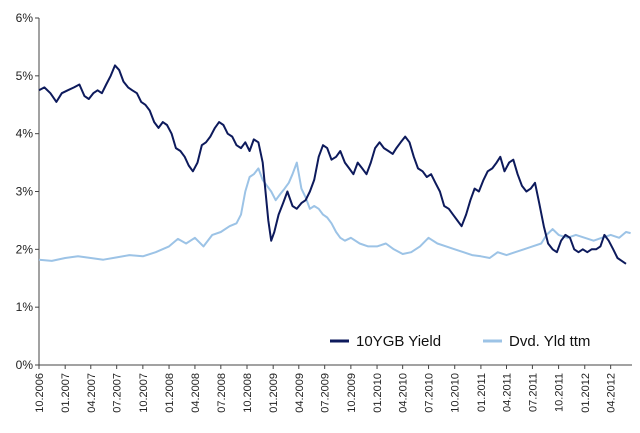  Describe the element at coordinates (25, 192) in the screenshot. I see `y-tick-label: 3%` at that location.